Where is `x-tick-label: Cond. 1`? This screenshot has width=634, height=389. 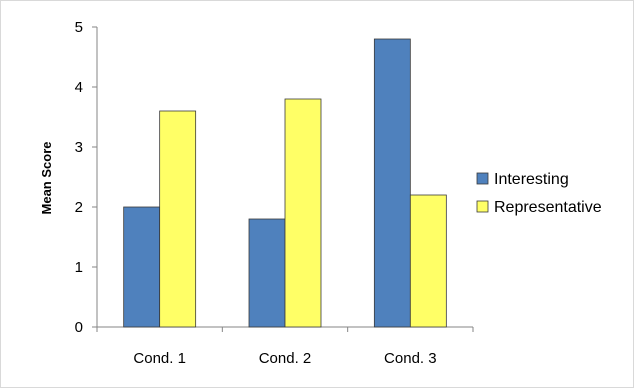 x-tick-label: Cond. 1 is located at coordinates (159, 358).